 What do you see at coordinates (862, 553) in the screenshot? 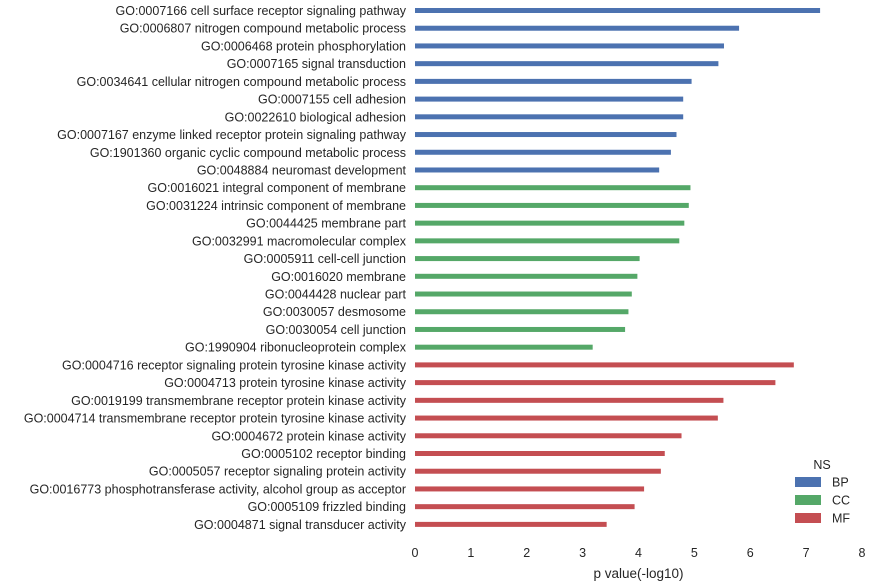
I see `x-tick-label: 8` at bounding box center [862, 553].